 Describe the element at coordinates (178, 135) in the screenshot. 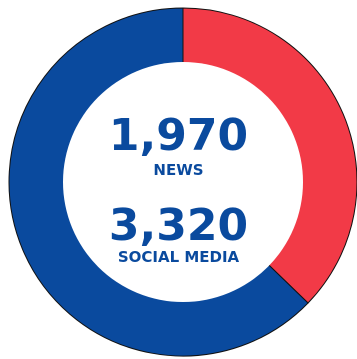

I see `news-value-label: 1,970` at that location.